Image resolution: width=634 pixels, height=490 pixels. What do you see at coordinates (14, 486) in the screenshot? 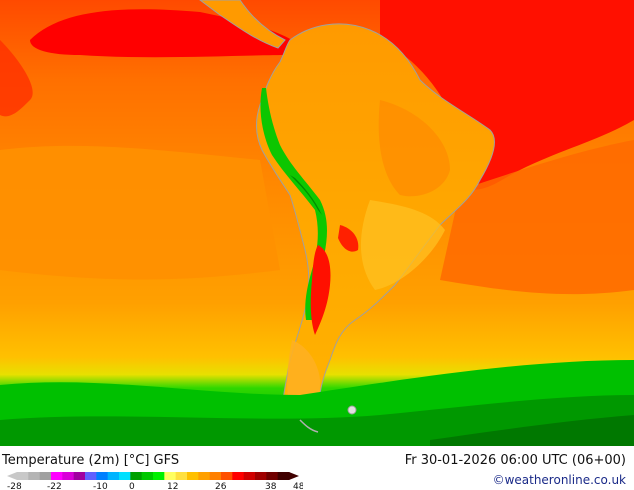
I see `colorbar-tick-label: -28` at bounding box center [14, 486].